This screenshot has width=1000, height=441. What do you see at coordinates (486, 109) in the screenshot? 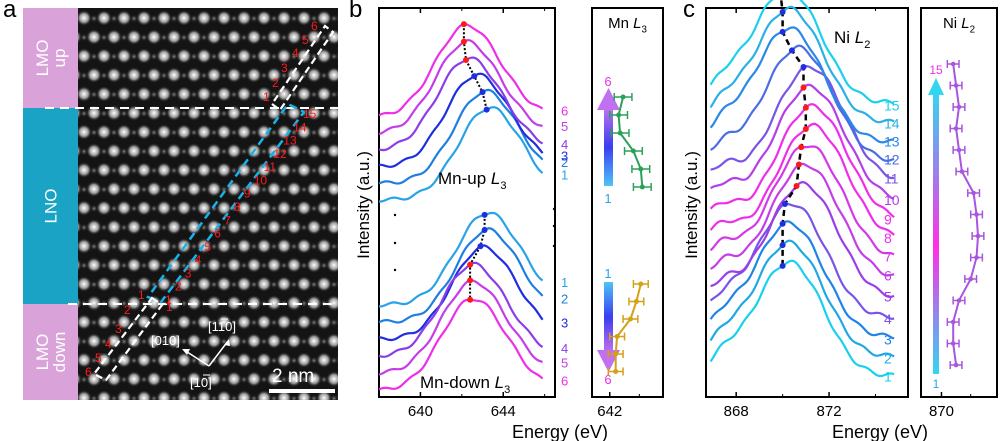
I see `mn-up-peak-marker` at bounding box center [486, 109].